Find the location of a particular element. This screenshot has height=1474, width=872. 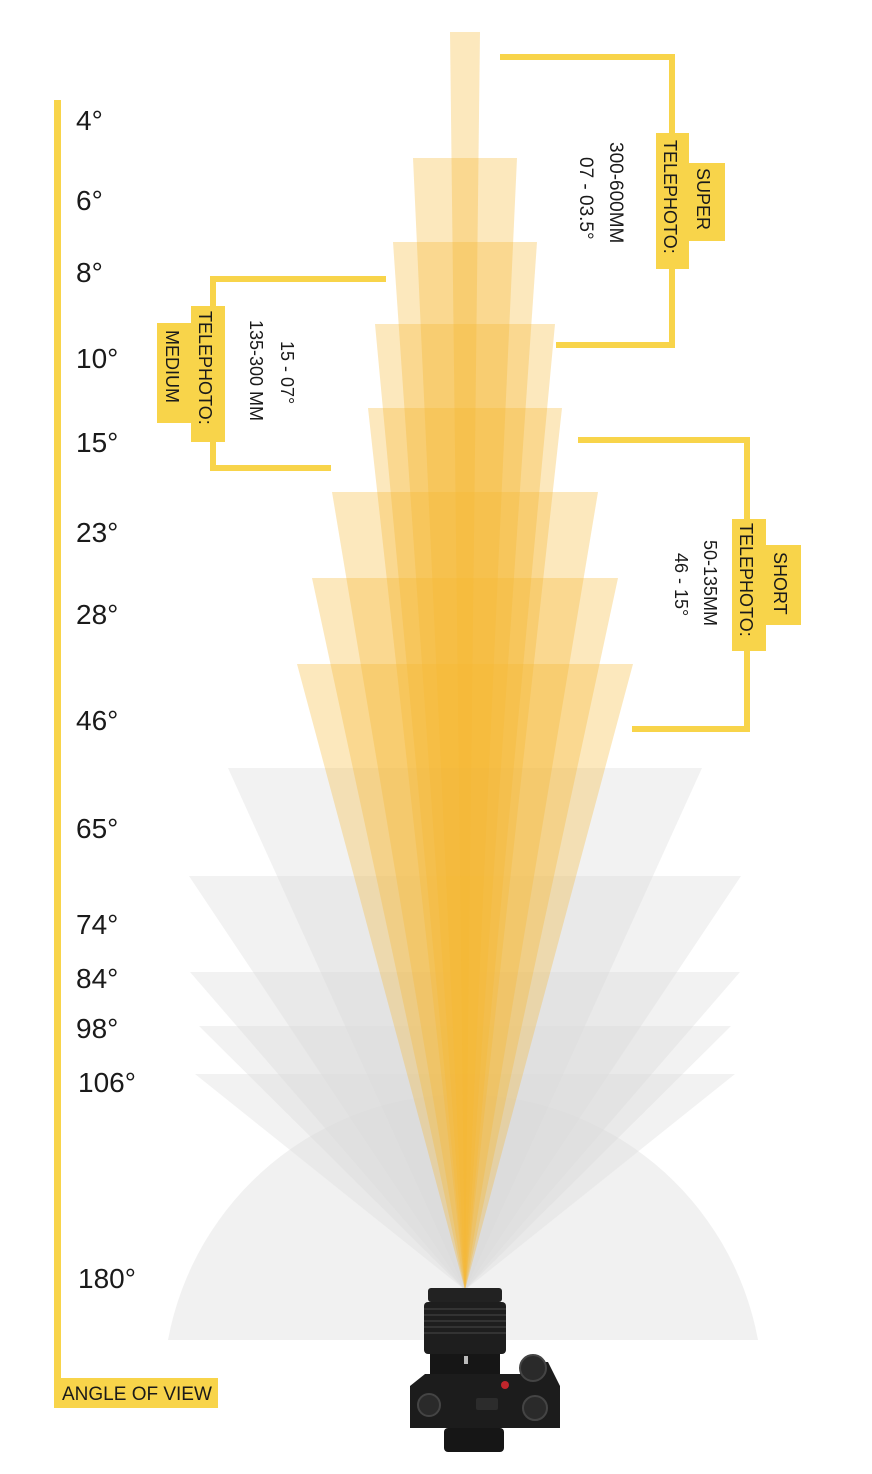

short-title-line1: SHORT is located at coordinates (780, 583).